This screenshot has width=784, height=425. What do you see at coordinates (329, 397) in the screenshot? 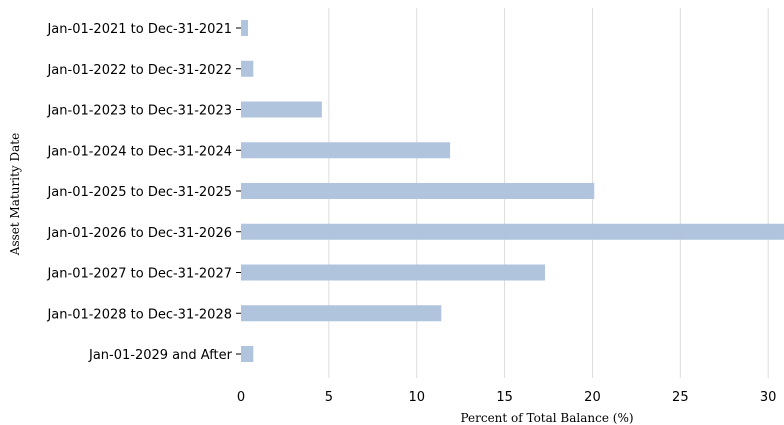
I see `x-tick-label: 5` at bounding box center [329, 397].